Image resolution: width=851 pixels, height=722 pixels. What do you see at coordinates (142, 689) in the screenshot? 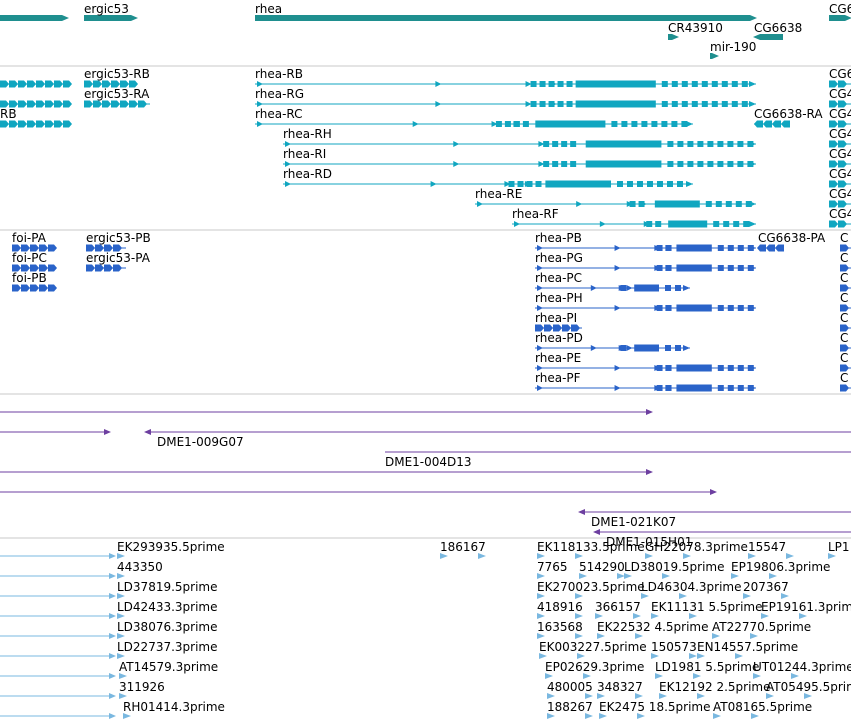
I see `feature-311926: 311926` at bounding box center [142, 689].